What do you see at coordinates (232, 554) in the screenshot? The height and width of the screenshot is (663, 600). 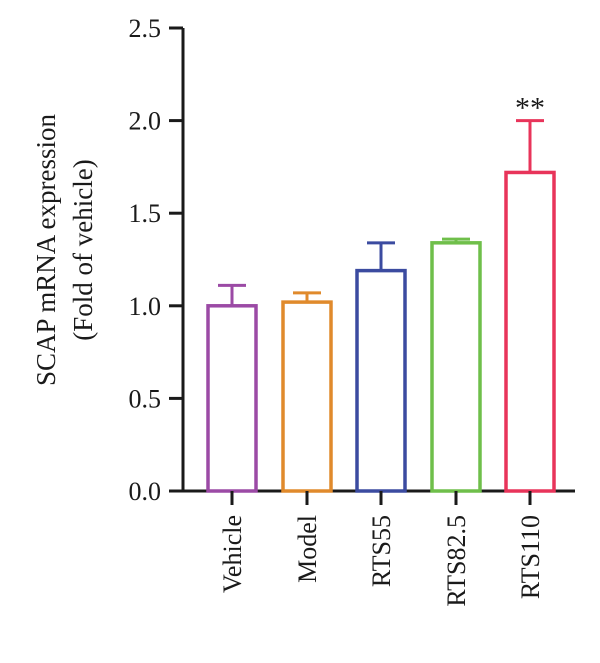 I see `x-tick-label-vehicle: Vehicle` at bounding box center [232, 554].